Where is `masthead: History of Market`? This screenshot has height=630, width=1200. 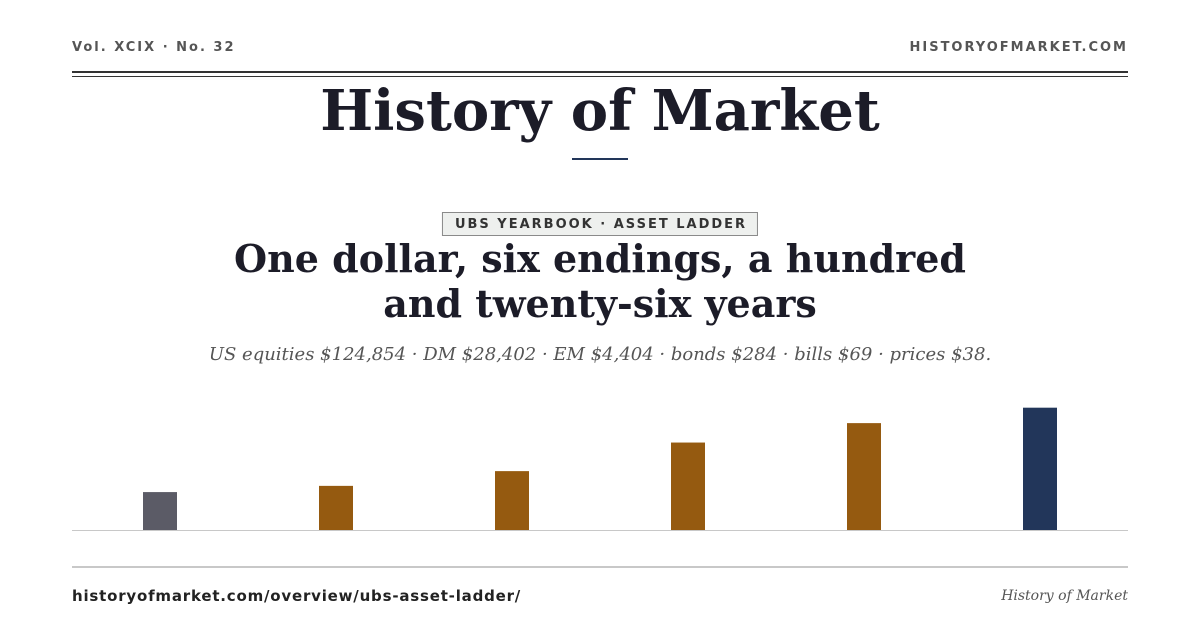
masthead: History of Market is located at coordinates (600, 111).